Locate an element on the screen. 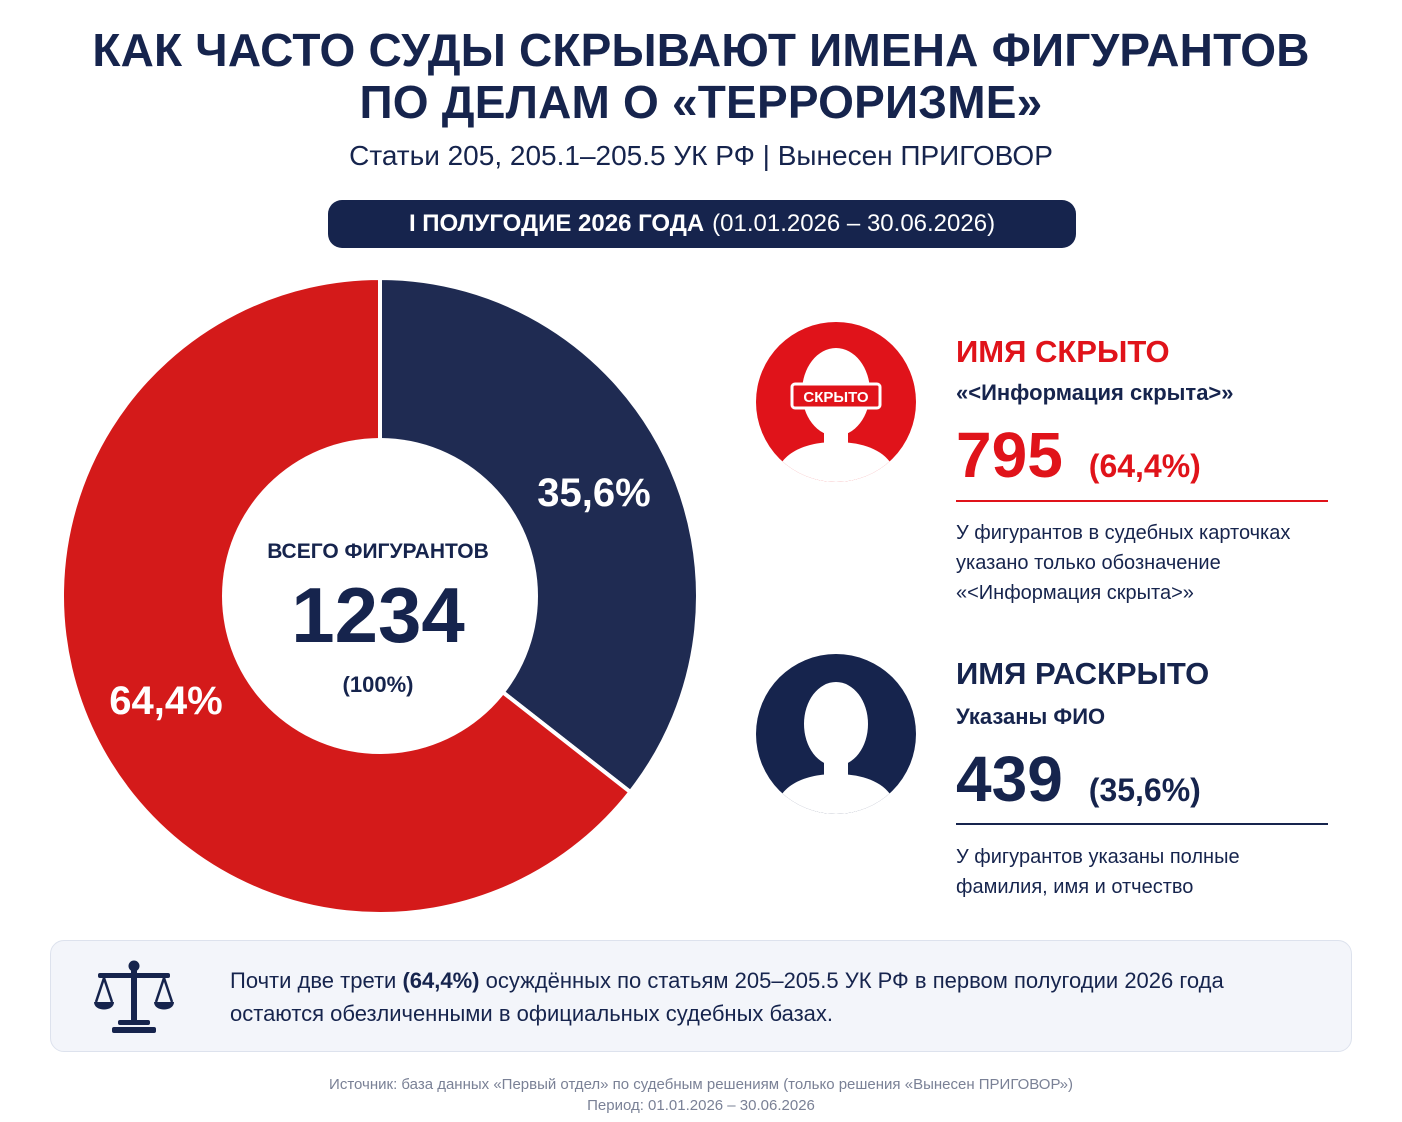 The image size is (1402, 1122). hidden-divider is located at coordinates (1142, 501).